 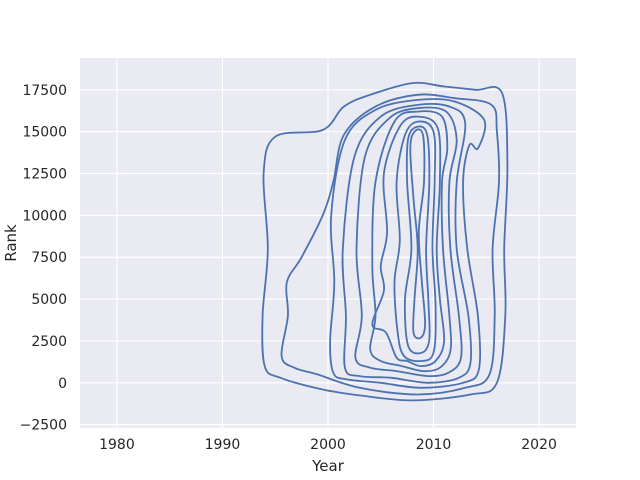 I want to click on x-tick-label: 2020, so click(x=539, y=445).